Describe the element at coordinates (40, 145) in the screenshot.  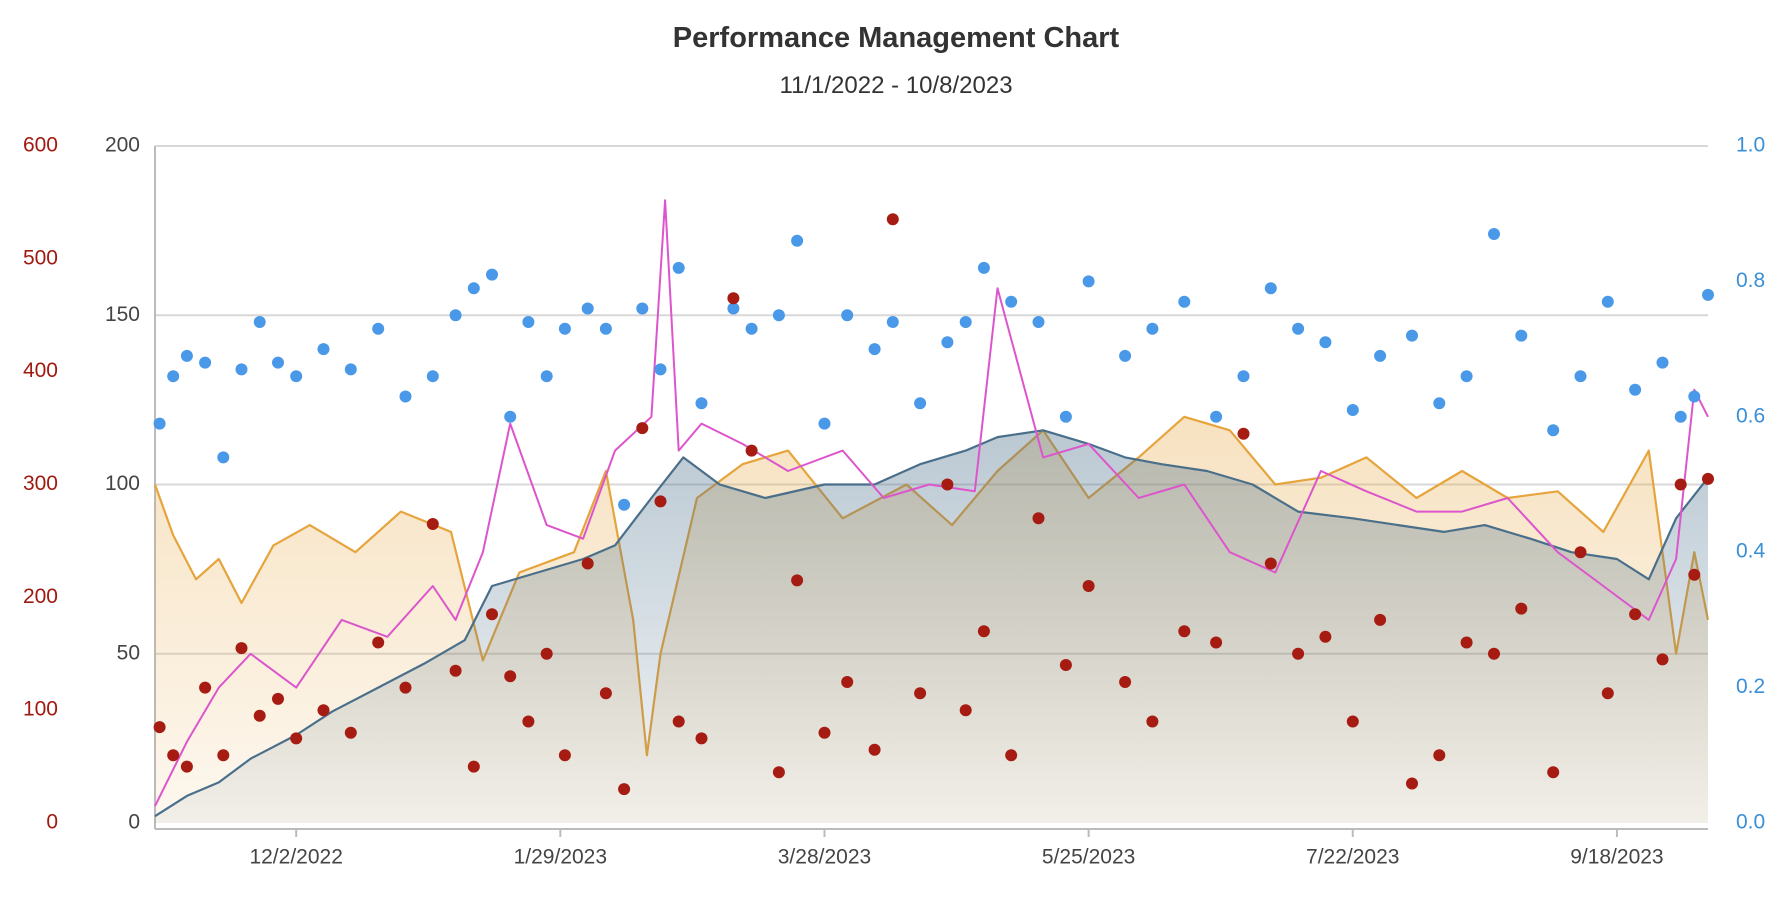
I see `left-outer-tick-label: 600` at that location.